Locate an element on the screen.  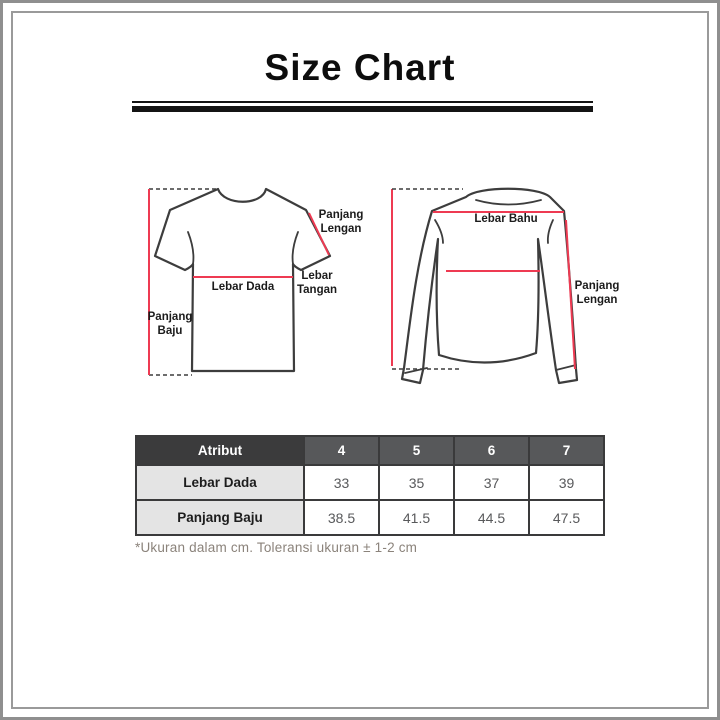
row-label: Panjang Baju is located at coordinates (220, 517).